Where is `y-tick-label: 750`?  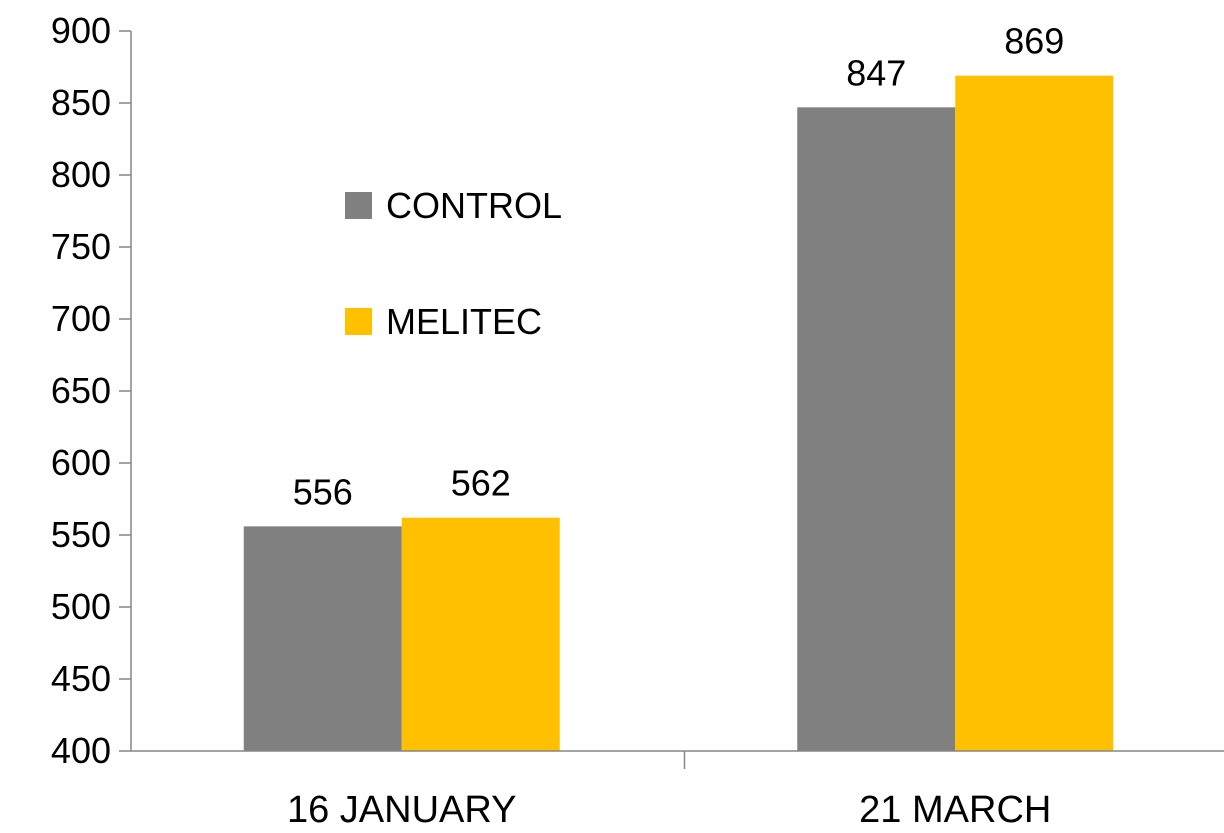 y-tick-label: 750 is located at coordinates (81, 246).